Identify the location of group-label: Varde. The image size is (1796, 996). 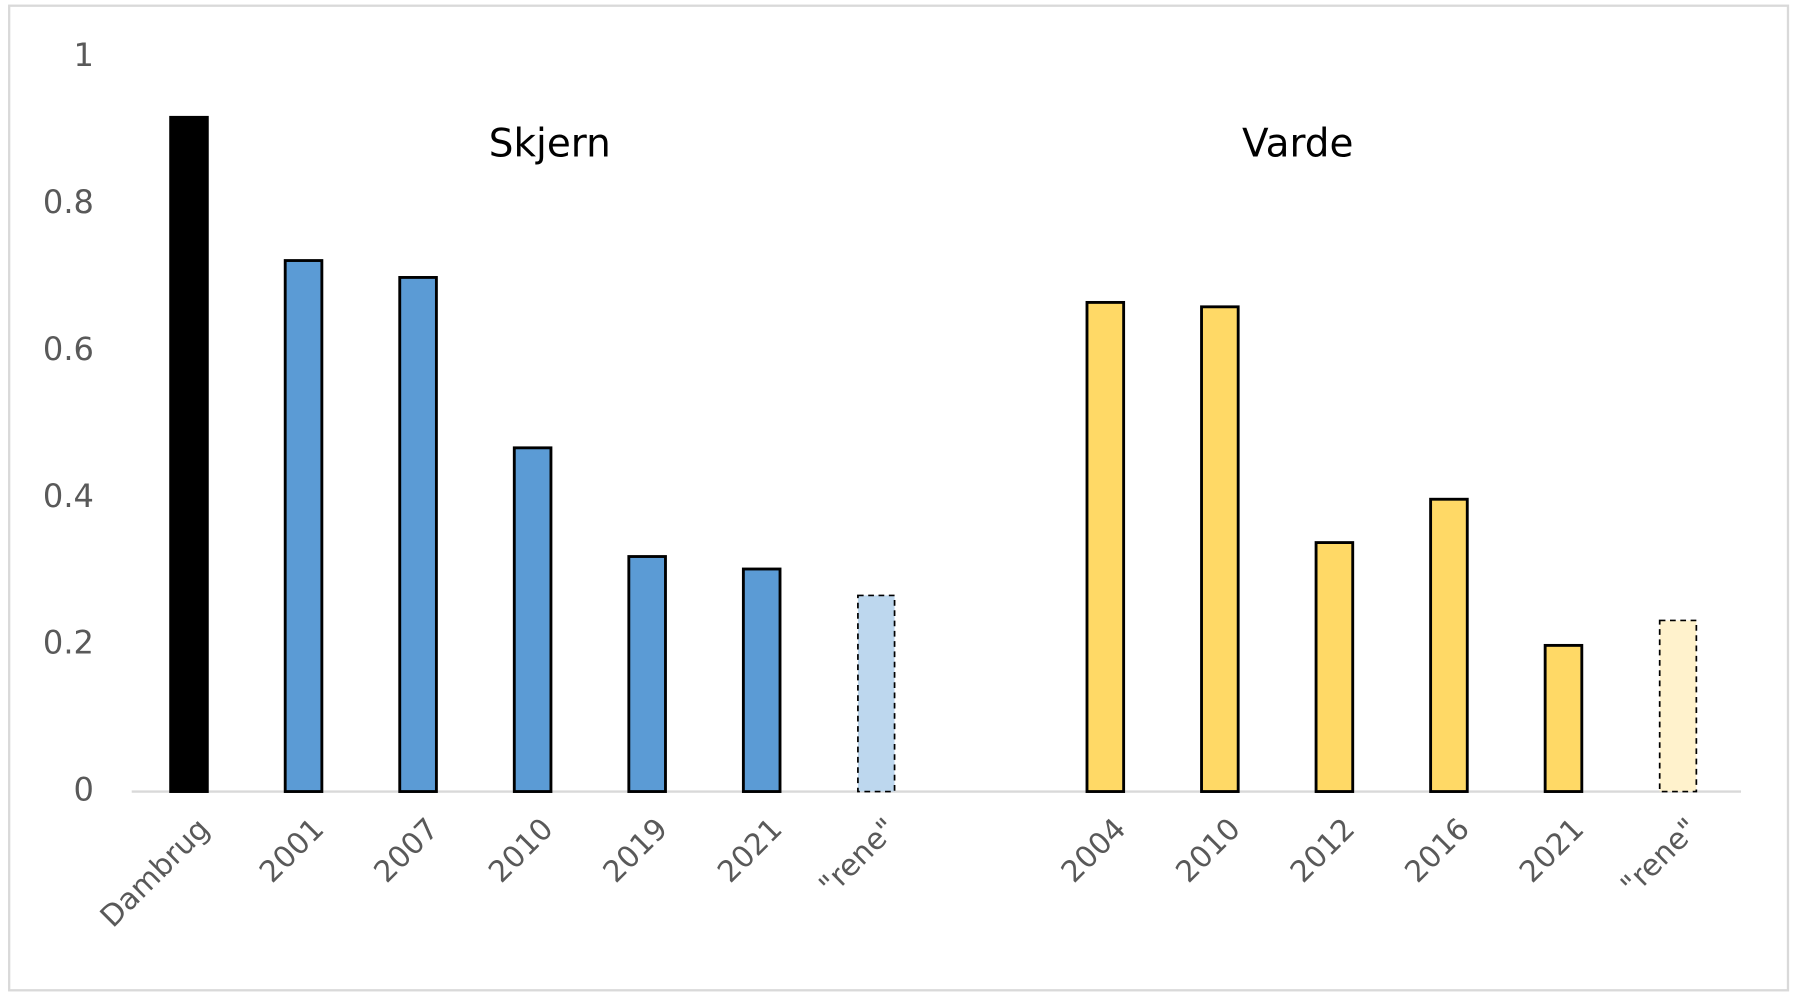
(1297, 144).